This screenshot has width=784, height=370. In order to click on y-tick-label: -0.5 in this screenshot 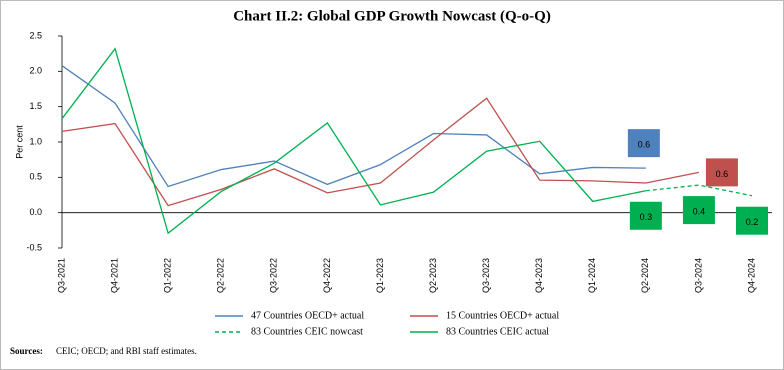, I will do `click(34, 247)`.